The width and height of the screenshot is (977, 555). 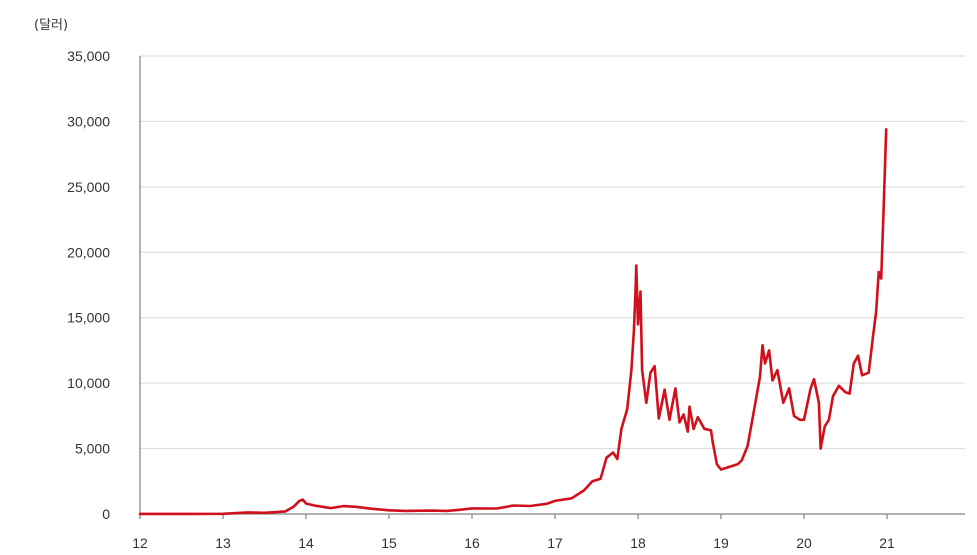 What do you see at coordinates (92, 449) in the screenshot?
I see `y-tick-label: 5,000` at bounding box center [92, 449].